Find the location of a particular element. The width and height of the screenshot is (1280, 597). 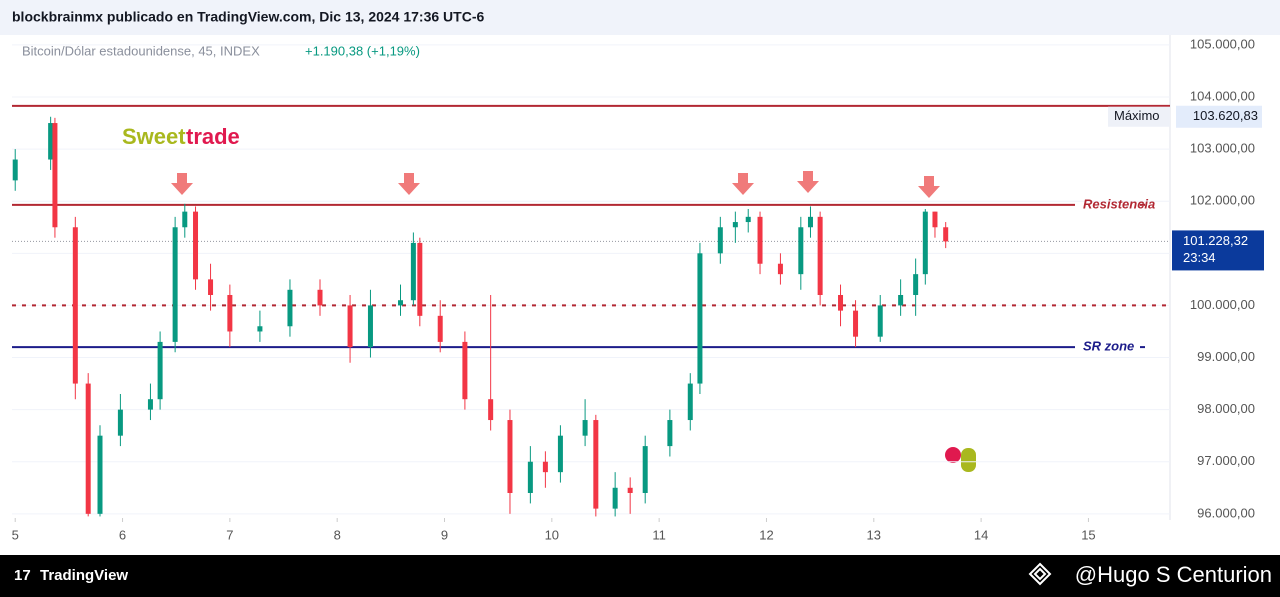

header-bar is located at coordinates (640, 17).